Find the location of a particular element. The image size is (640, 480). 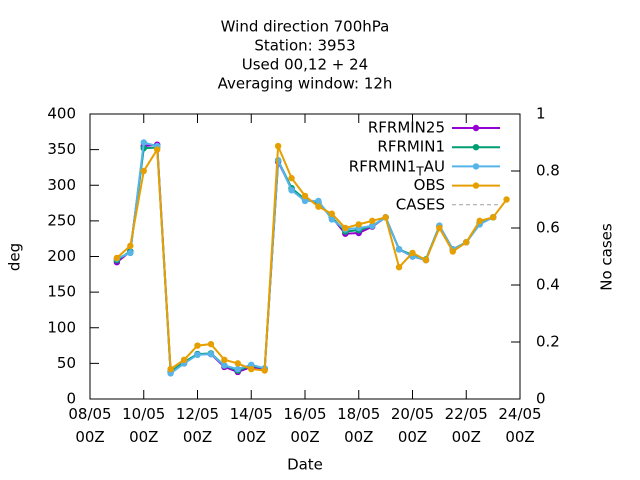

y-tick-label: 50 is located at coordinates (66, 363).